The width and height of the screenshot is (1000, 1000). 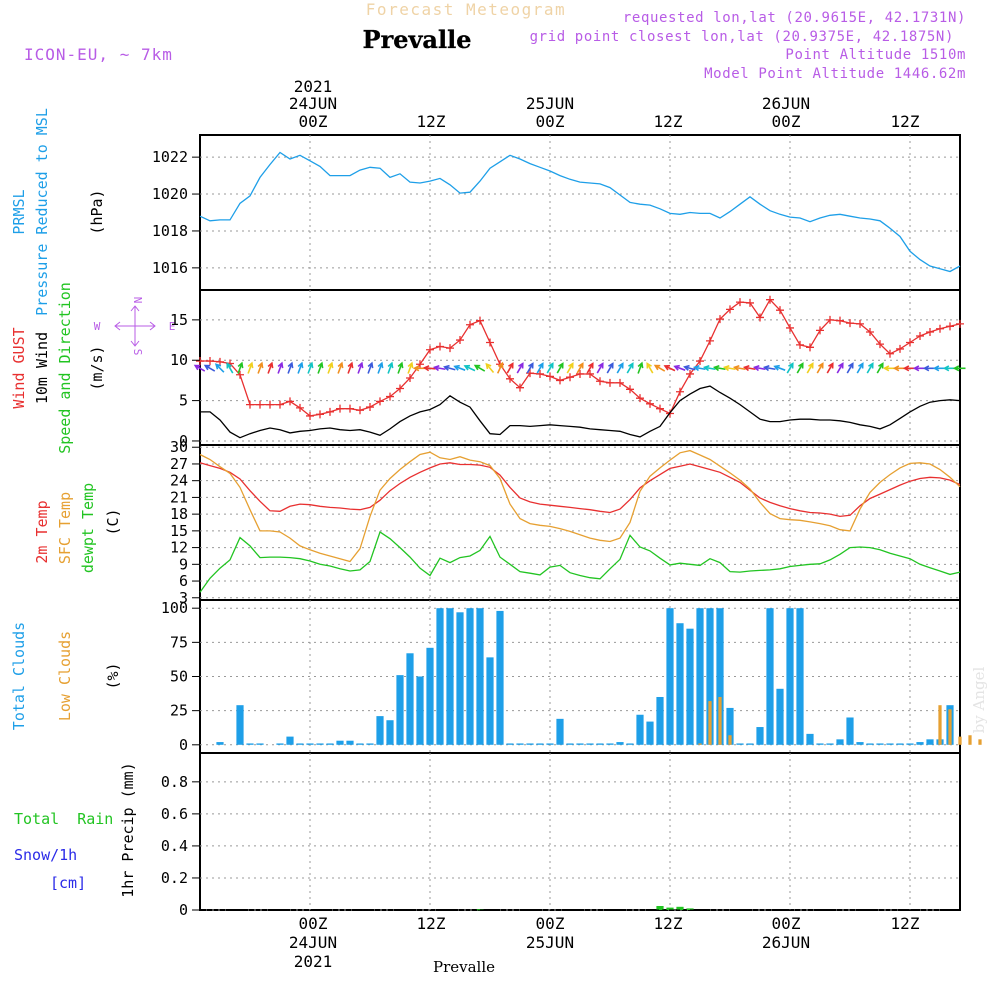 I want to click on clouds-ytick-label: 75, so click(x=179, y=642).